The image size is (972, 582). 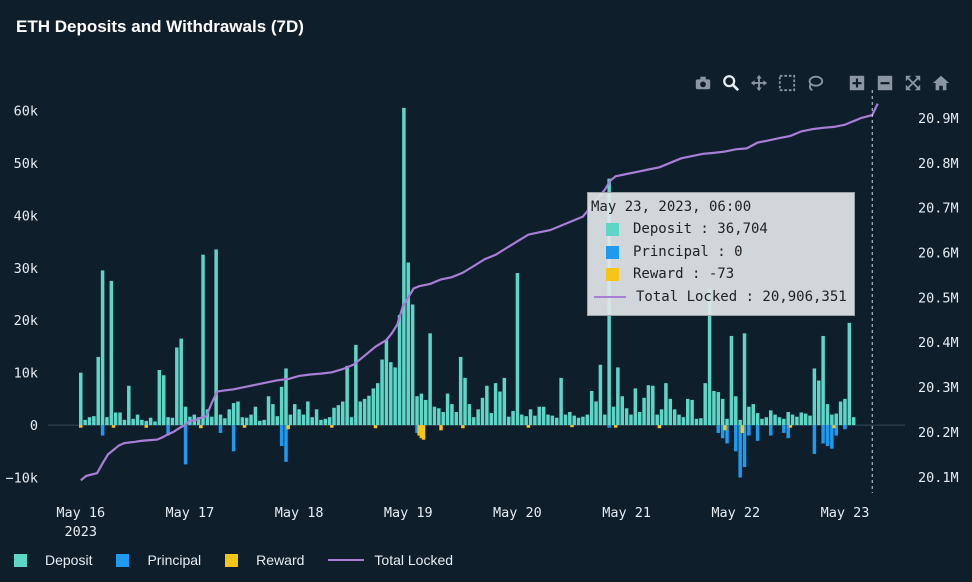 What do you see at coordinates (158, 560) in the screenshot?
I see `legend-item-principal: Principal` at bounding box center [158, 560].